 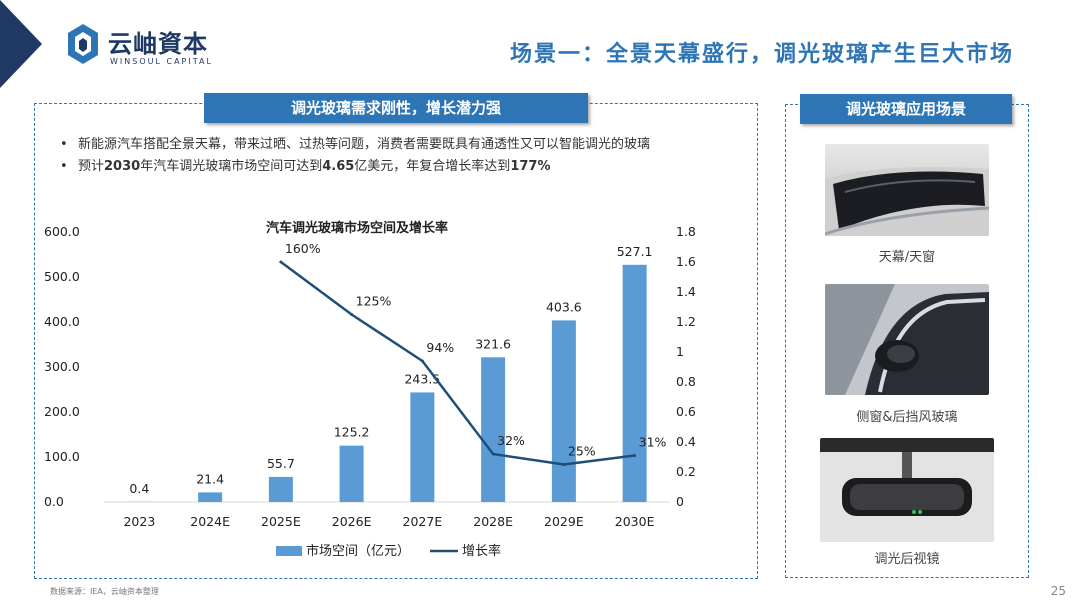 What do you see at coordinates (432, 166) in the screenshot?
I see `bullet-text: 亿美元，年复合增长率达到` at bounding box center [432, 166].